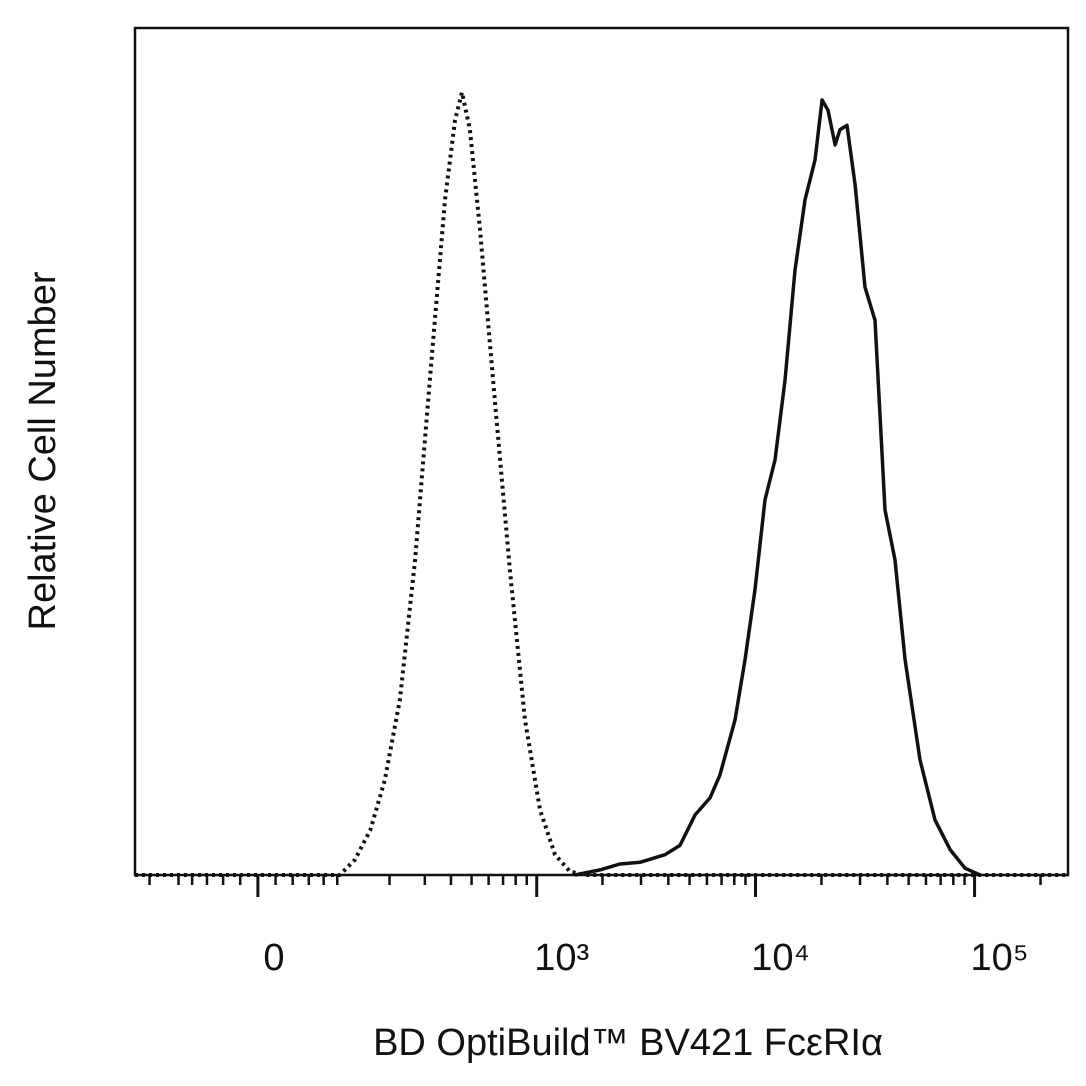 This screenshot has width=1086, height=1086. What do you see at coordinates (780, 958) in the screenshot?
I see `x-tick-label: 10⁴` at bounding box center [780, 958].